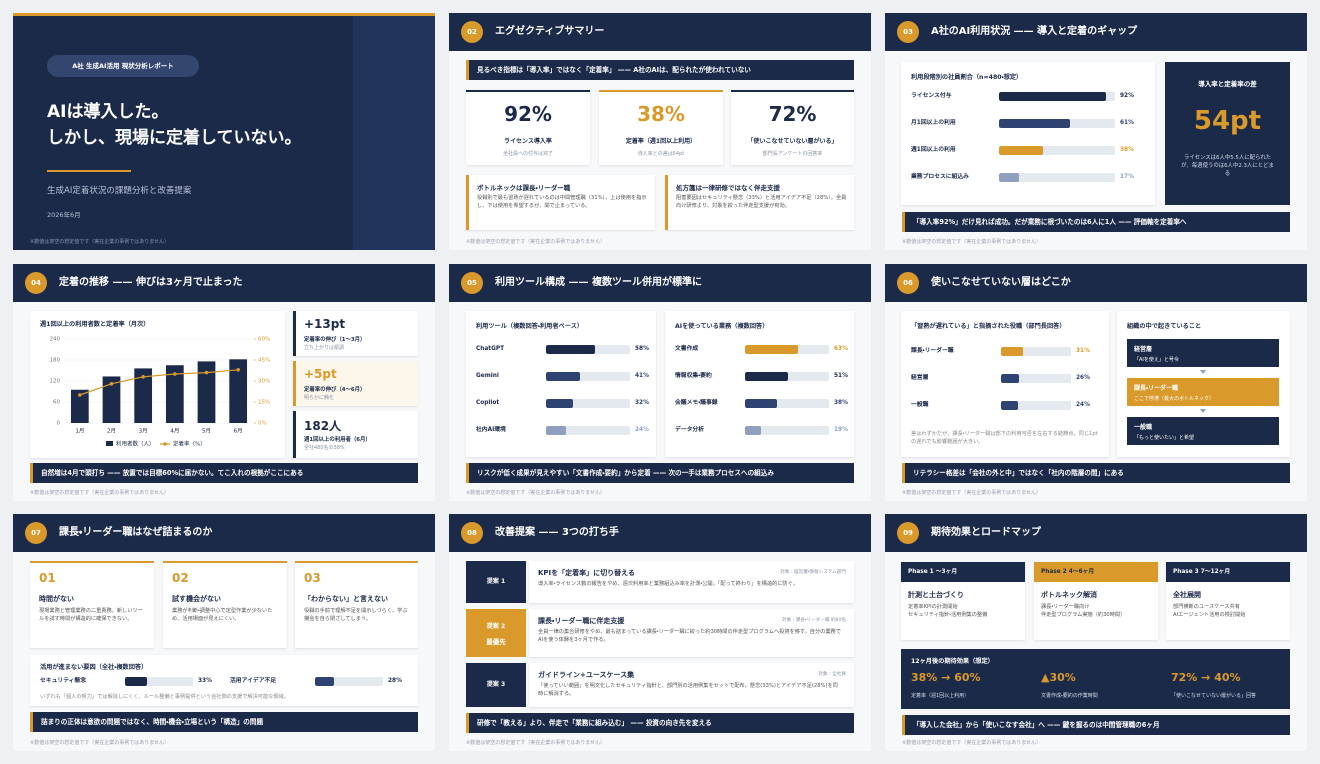 Image resolution: width=1320 pixels, height=764 pixels. Describe the element at coordinates (1127, 177) in the screenshot. I see `bar-value: 17%` at that location.